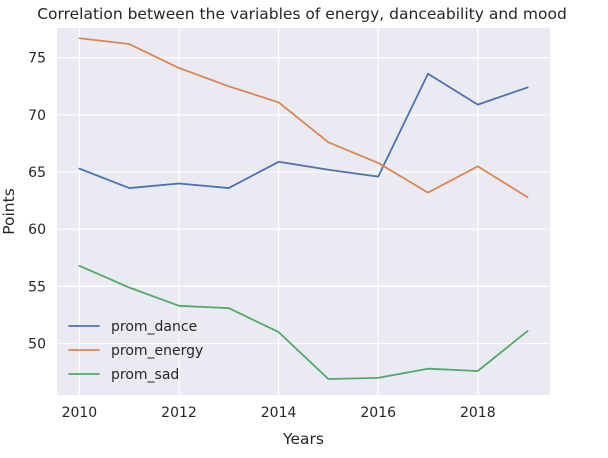 The image size is (608, 458). I want to click on y-tick-label: 55, so click(37, 287).